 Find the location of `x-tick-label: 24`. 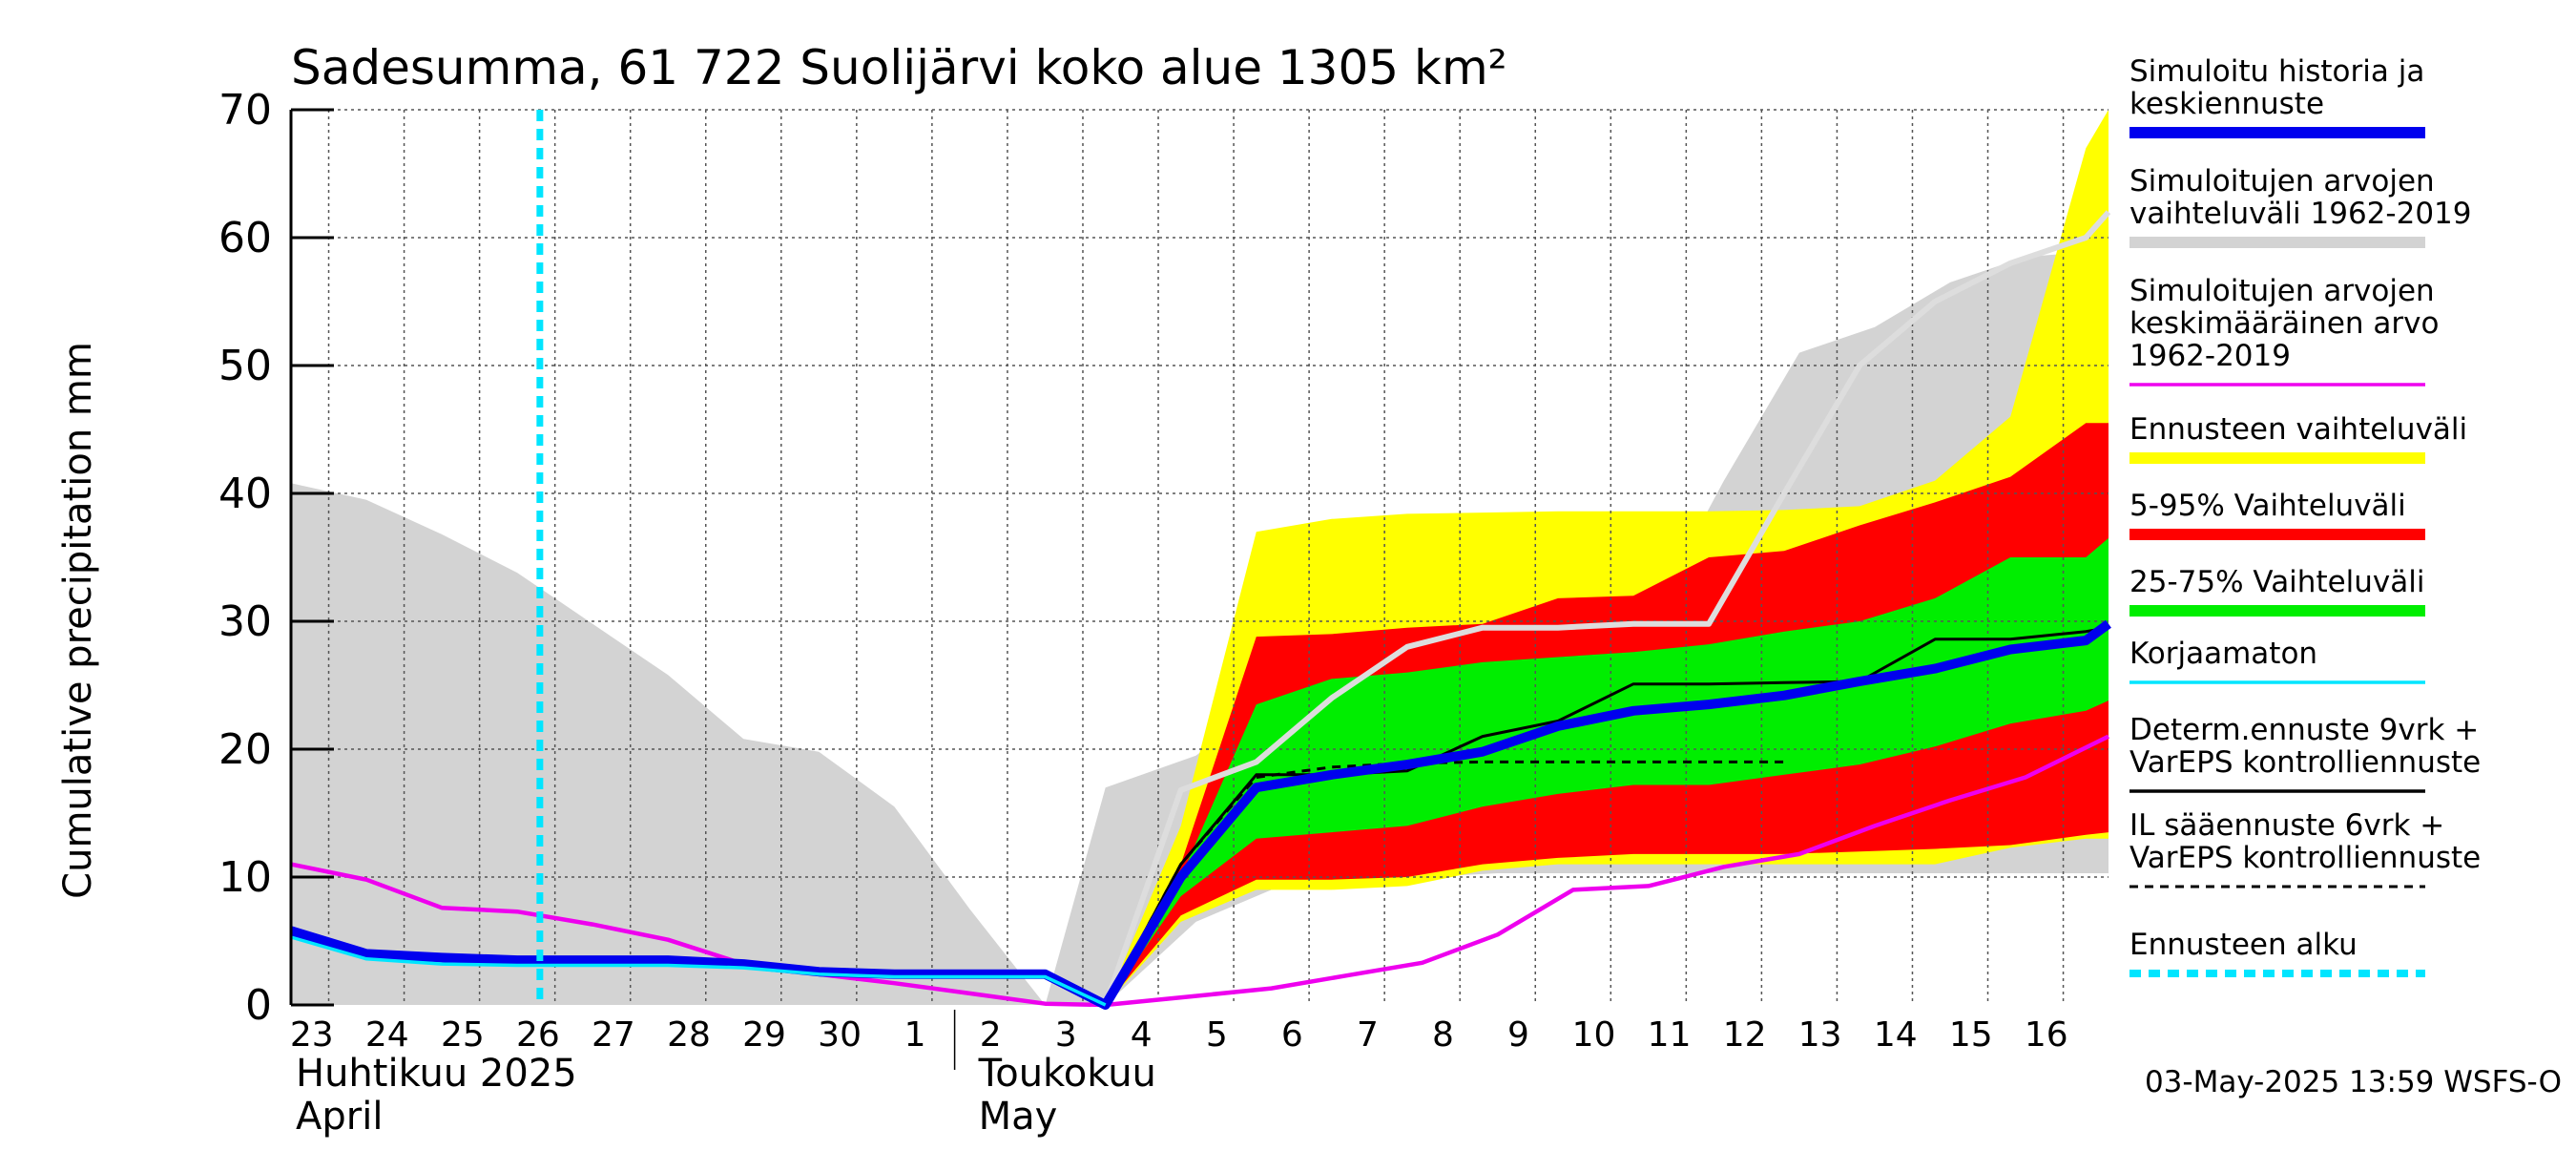

x-tick-label: 24 is located at coordinates (387, 1035).